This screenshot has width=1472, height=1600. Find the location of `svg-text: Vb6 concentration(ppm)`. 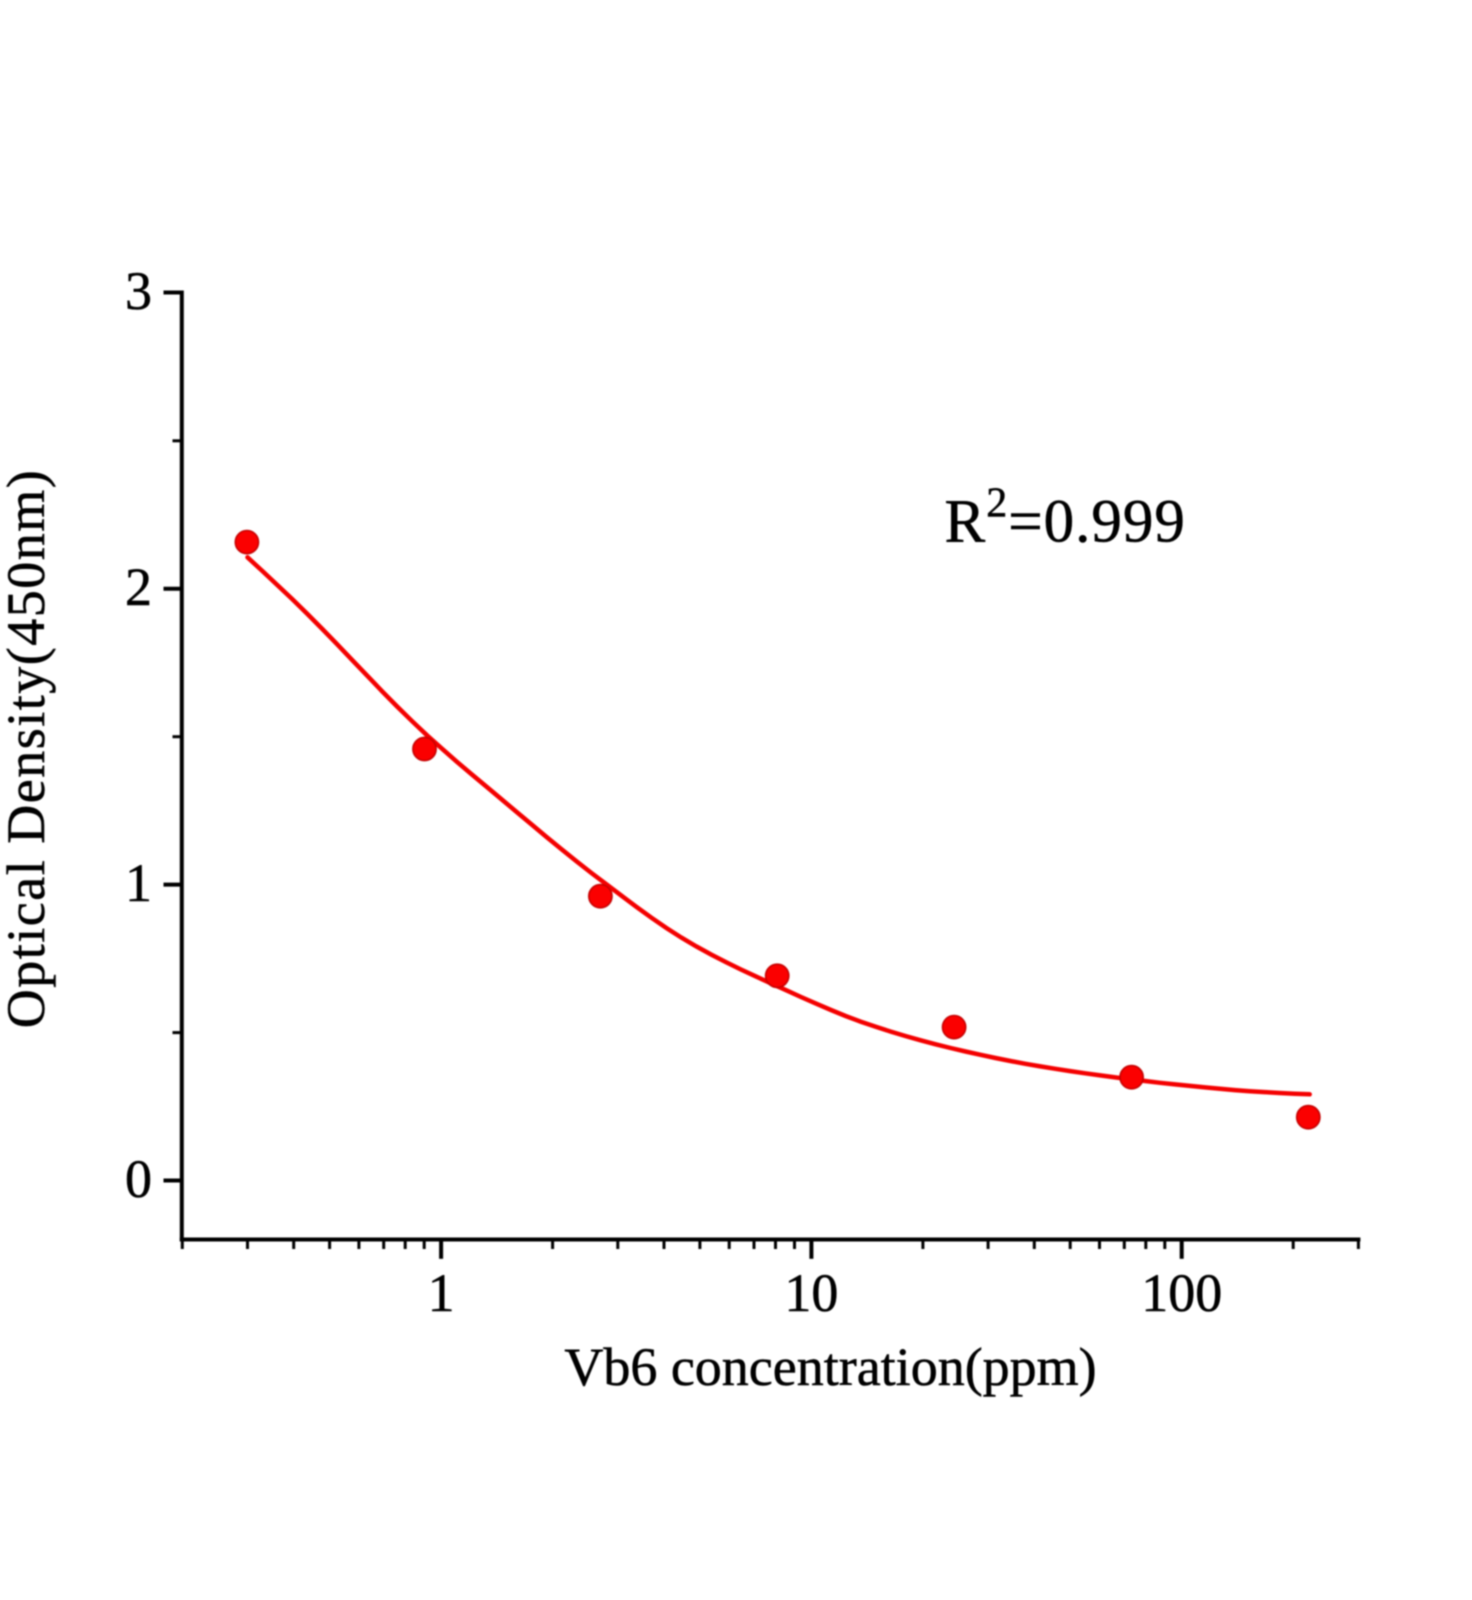

svg-text: Vb6 concentration(ppm) is located at coordinates (830, 1367).